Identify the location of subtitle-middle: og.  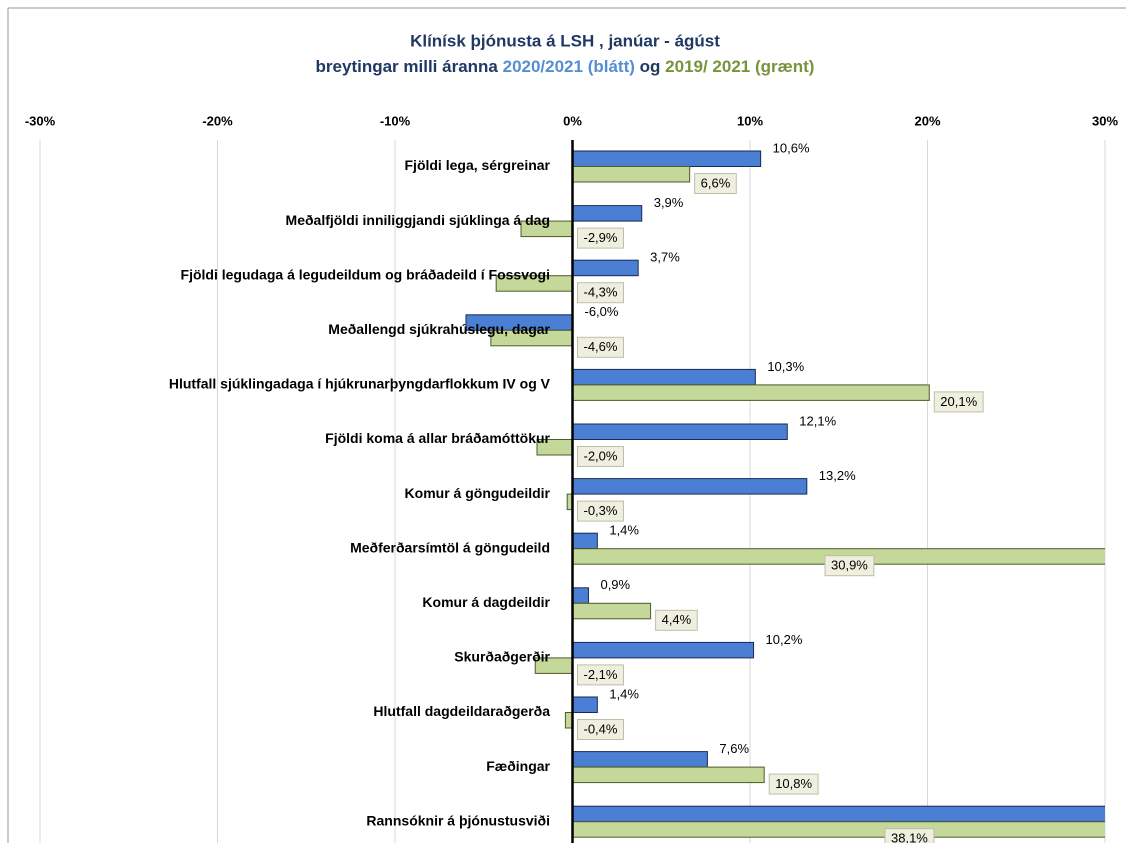
(650, 66).